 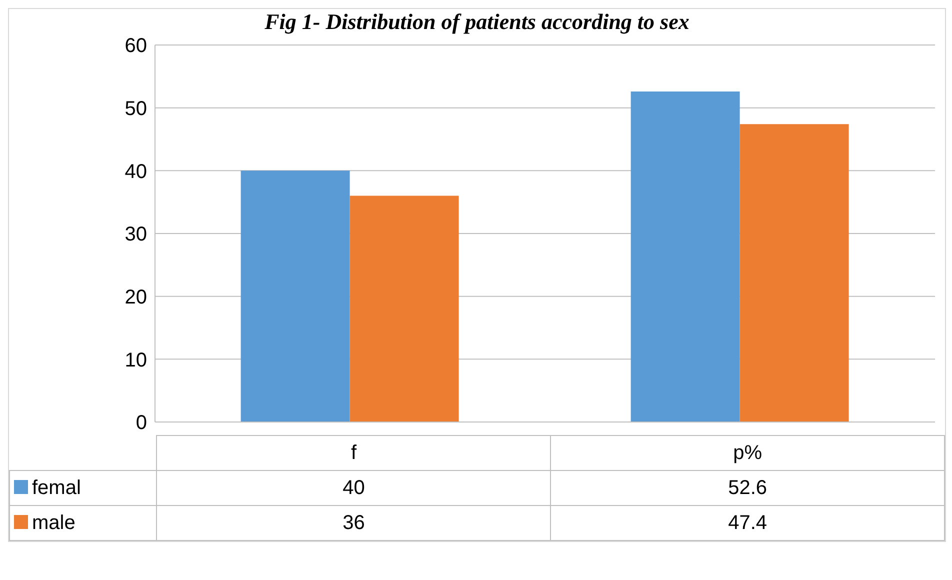 I want to click on y-tick-label: 20, so click(x=135, y=297).